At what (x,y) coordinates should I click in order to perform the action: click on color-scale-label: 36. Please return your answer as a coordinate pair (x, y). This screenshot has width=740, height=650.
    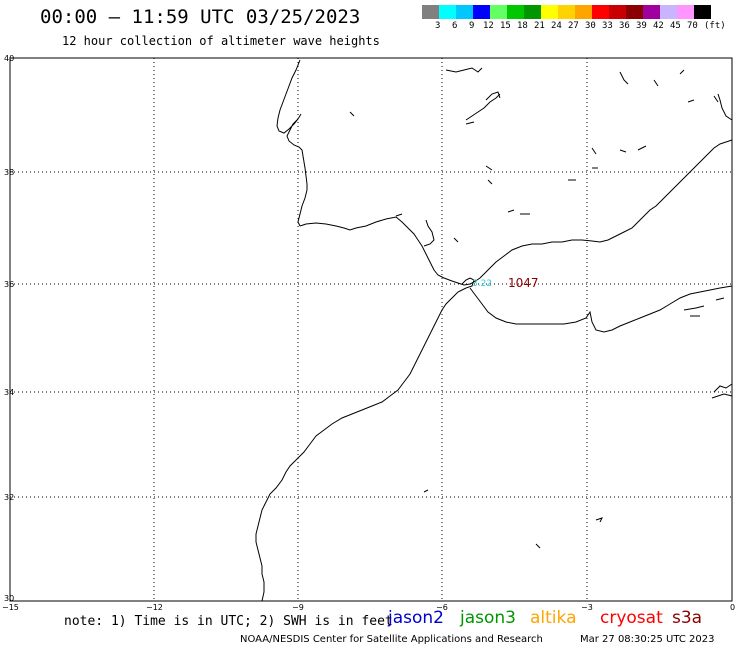
    Looking at the image, I should click on (624, 26).